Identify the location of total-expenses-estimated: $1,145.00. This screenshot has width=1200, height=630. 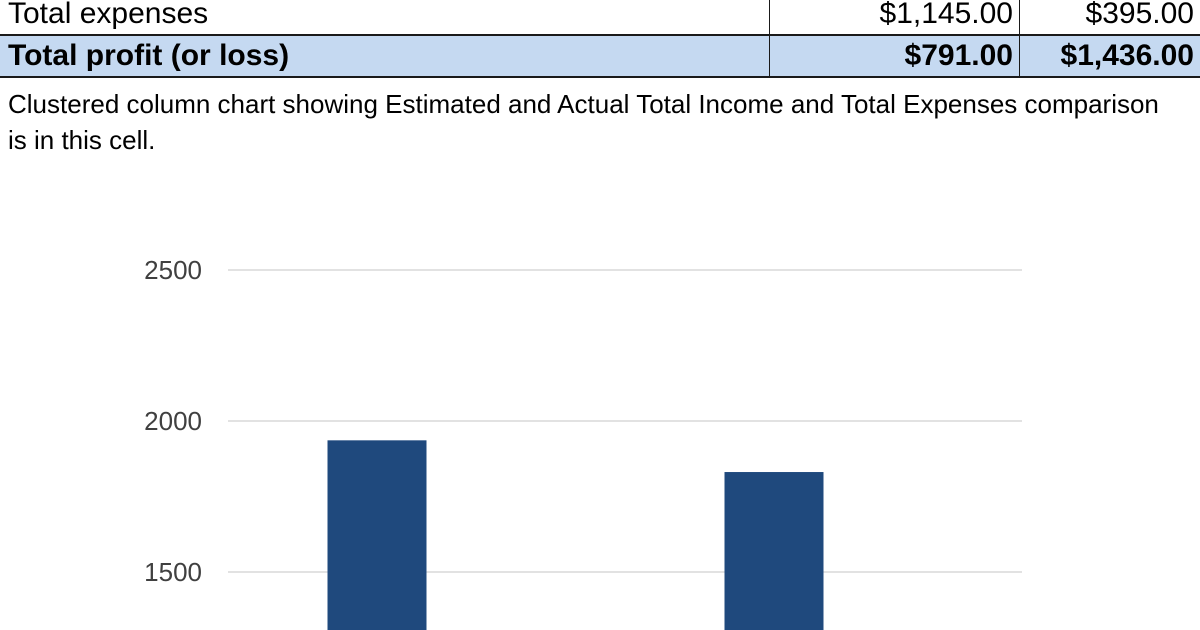
(895, 17).